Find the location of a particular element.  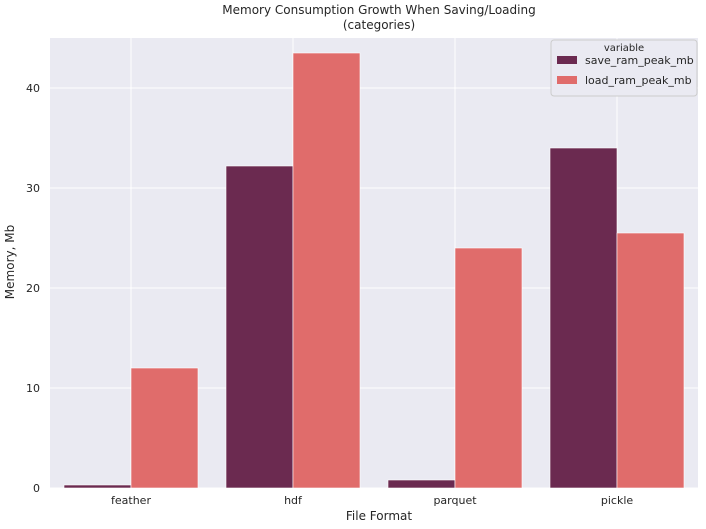

y-tick-label: 30 is located at coordinates (33, 188).